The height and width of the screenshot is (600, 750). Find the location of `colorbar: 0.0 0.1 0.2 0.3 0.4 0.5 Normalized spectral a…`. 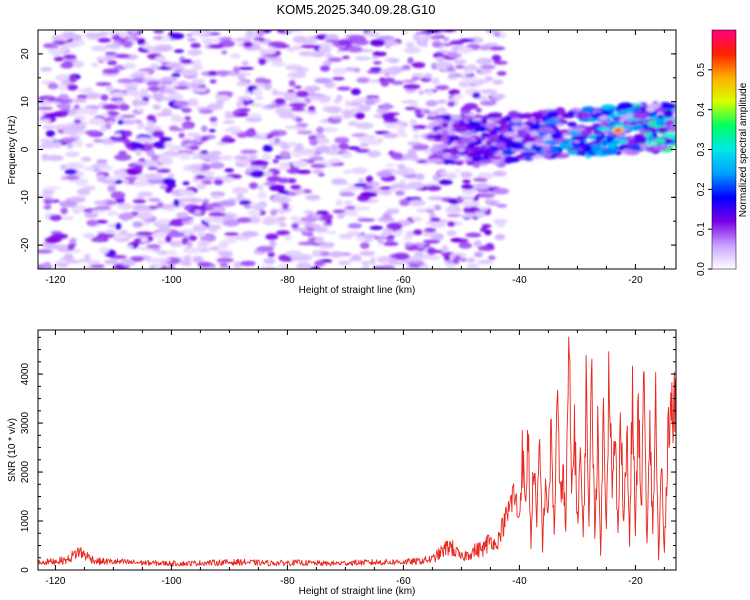

colorbar: 0.0 0.1 0.2 0.3 0.4 0.5 Normalized spectral a… is located at coordinates (722, 152).